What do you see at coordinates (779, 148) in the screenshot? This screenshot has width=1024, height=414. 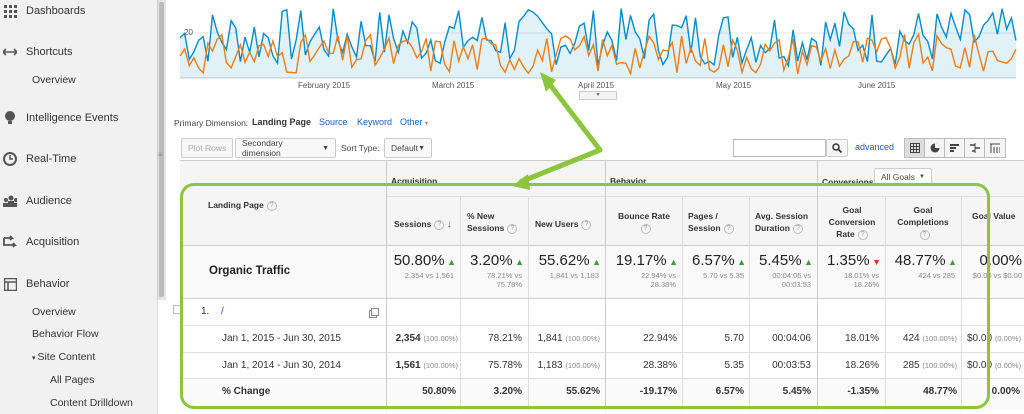 I see `table-search-input` at bounding box center [779, 148].